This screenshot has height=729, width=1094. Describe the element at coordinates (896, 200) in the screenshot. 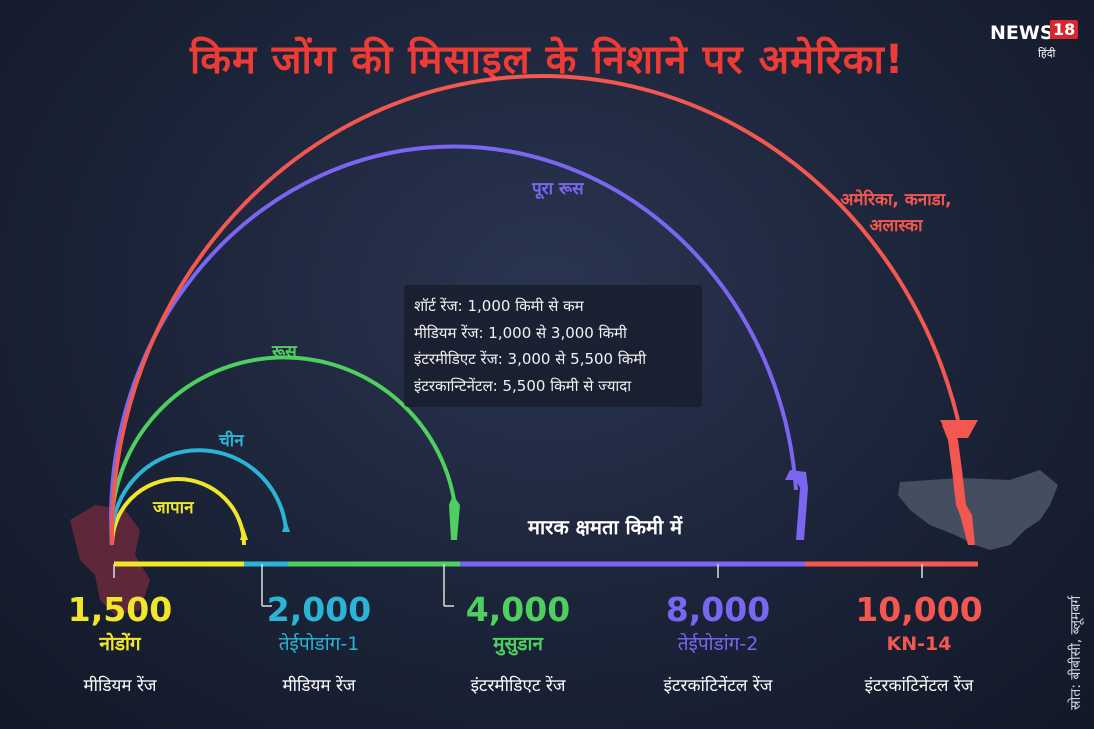

I see `arc-label-america-line1: अमेरिका, कनाडा,` at that location.